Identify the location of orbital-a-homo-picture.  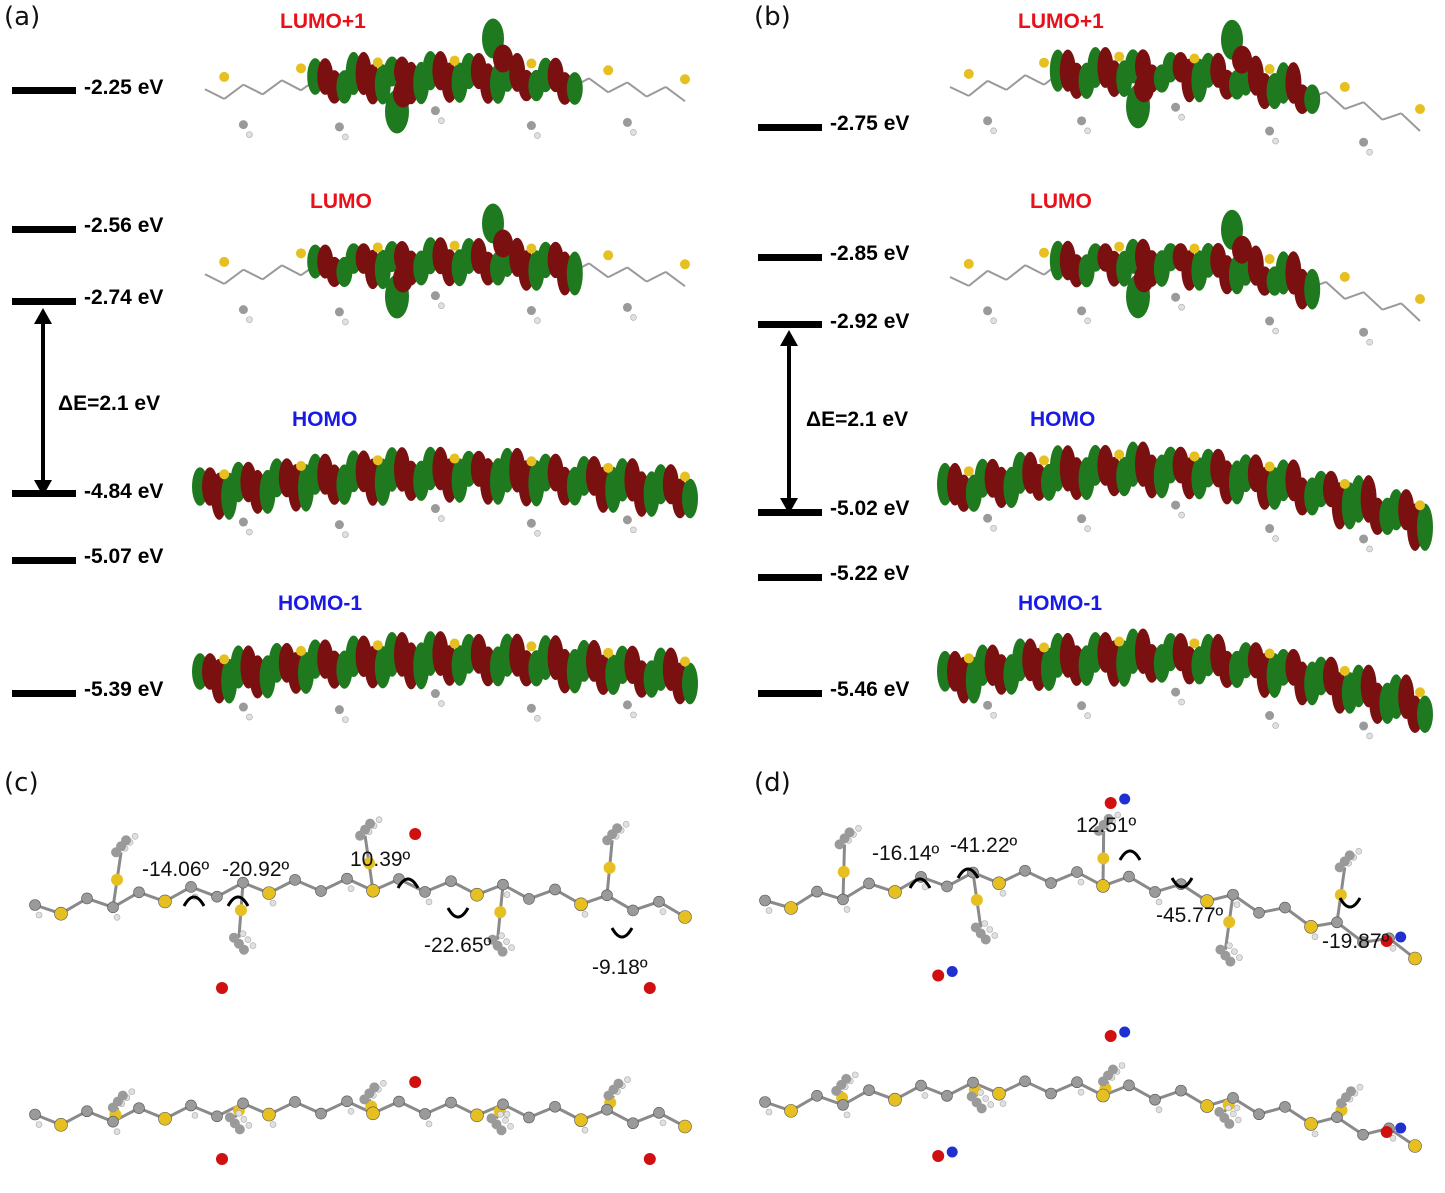
(445, 492).